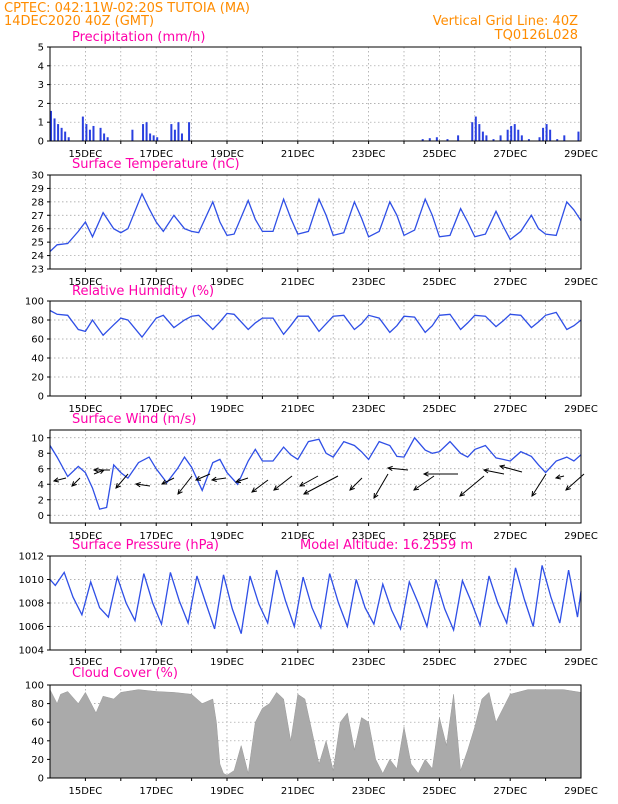 This screenshot has height=804, width=618. I want to click on y-tick-label: 23, so click(37, 270).